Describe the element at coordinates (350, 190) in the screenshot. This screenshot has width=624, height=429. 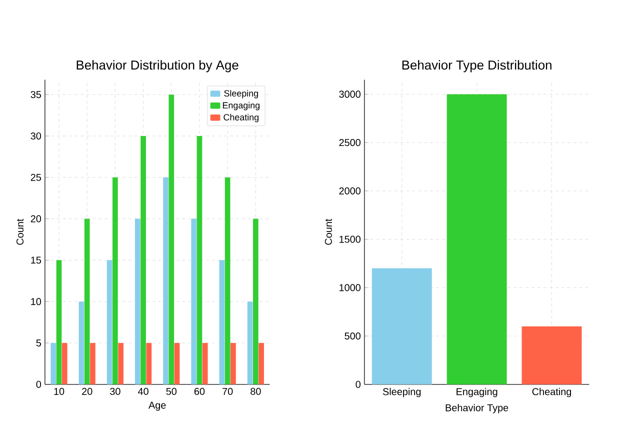
I see `y-tick-label: 2000` at that location.